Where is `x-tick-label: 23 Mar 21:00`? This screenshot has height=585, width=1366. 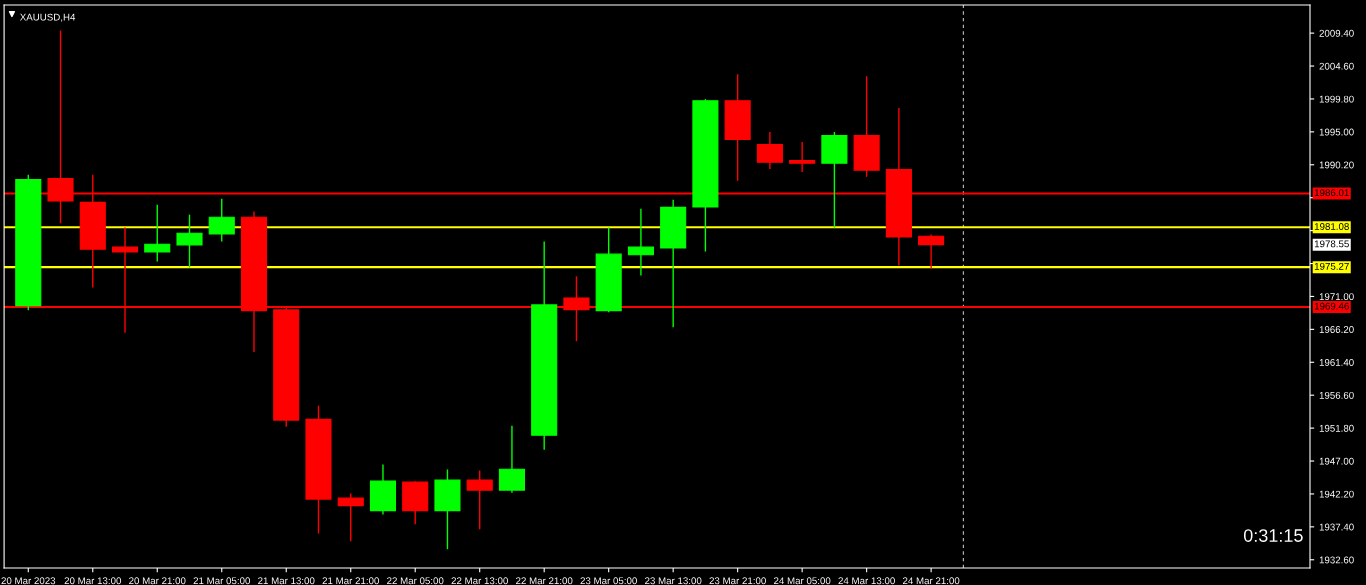
x-tick-label: 23 Mar 21:00 is located at coordinates (737, 581).